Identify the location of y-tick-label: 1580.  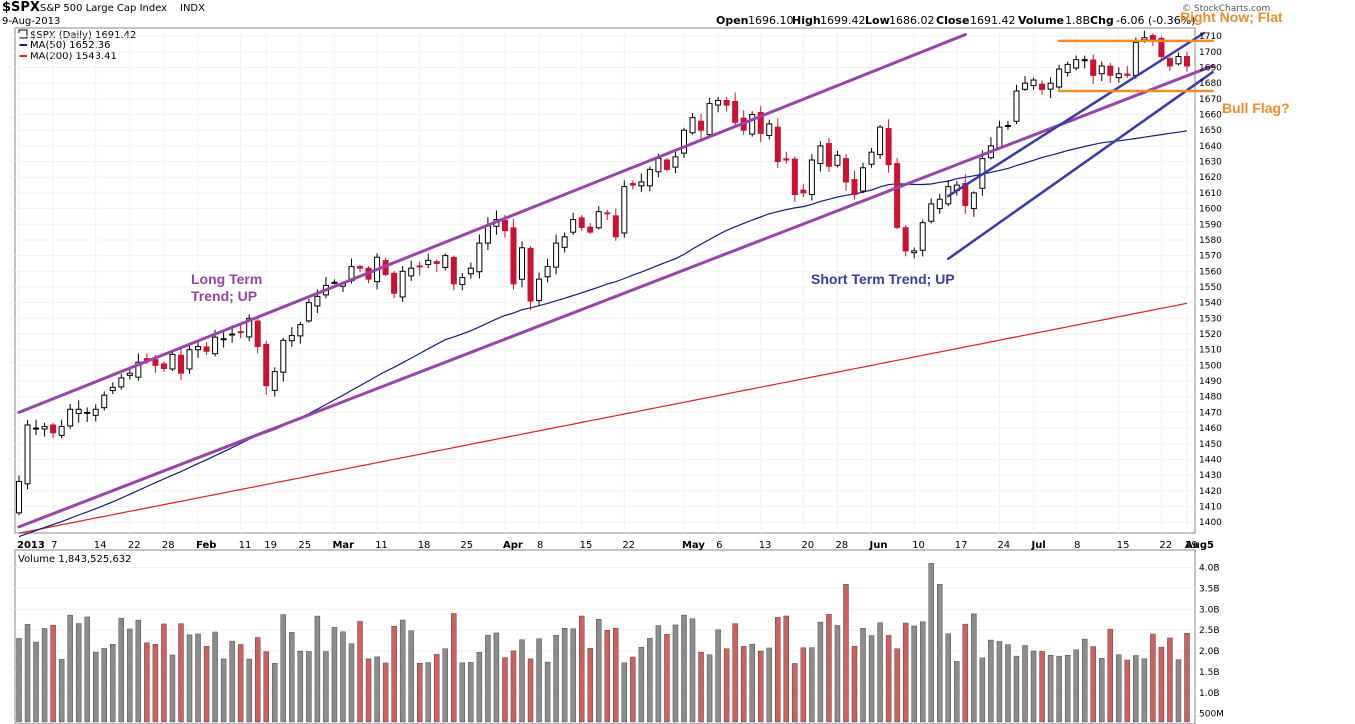
(1210, 241).